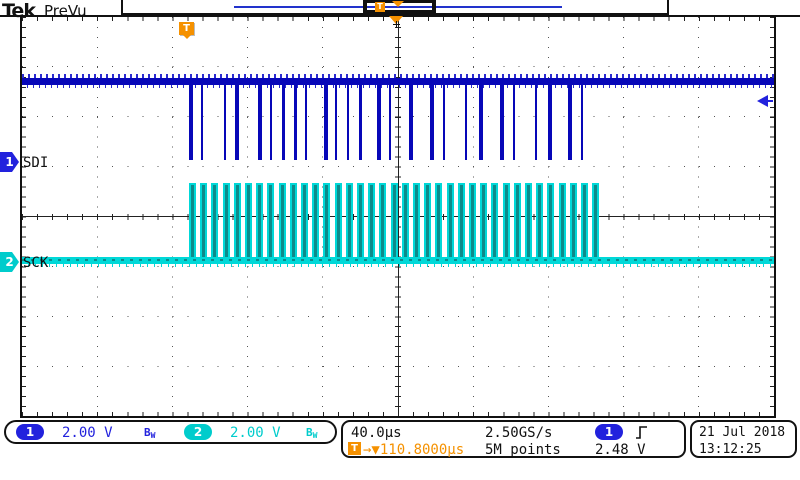  Describe the element at coordinates (198, 432) in the screenshot. I see `channel-2-badge: 2` at that location.